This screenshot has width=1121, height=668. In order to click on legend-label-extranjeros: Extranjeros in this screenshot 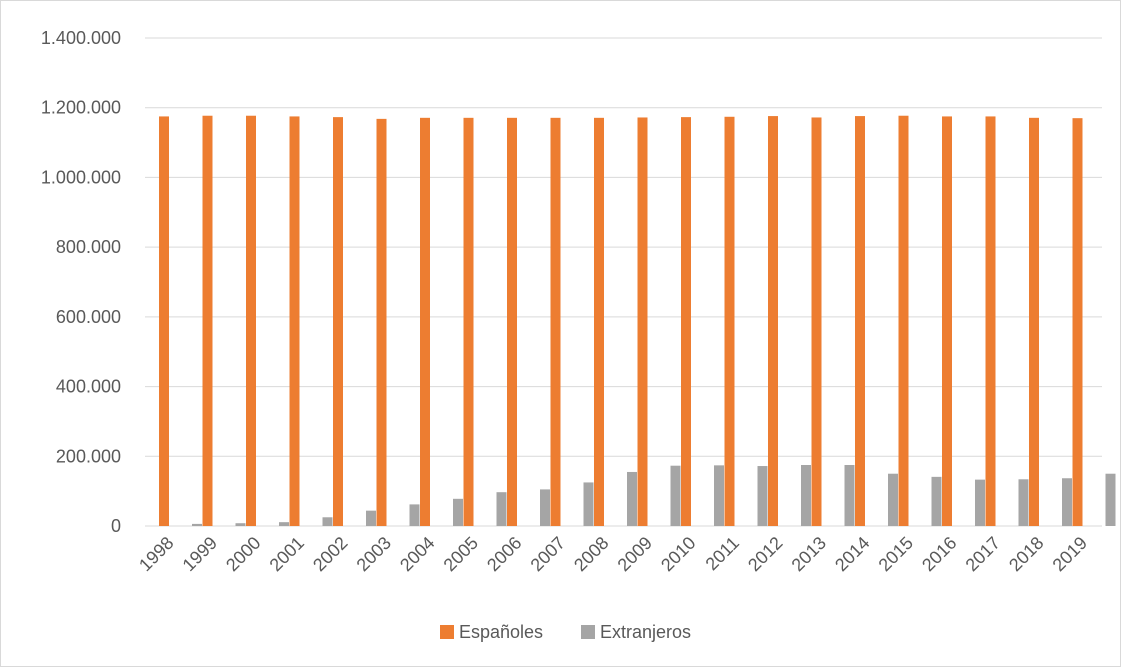, I will do `click(645, 632)`.